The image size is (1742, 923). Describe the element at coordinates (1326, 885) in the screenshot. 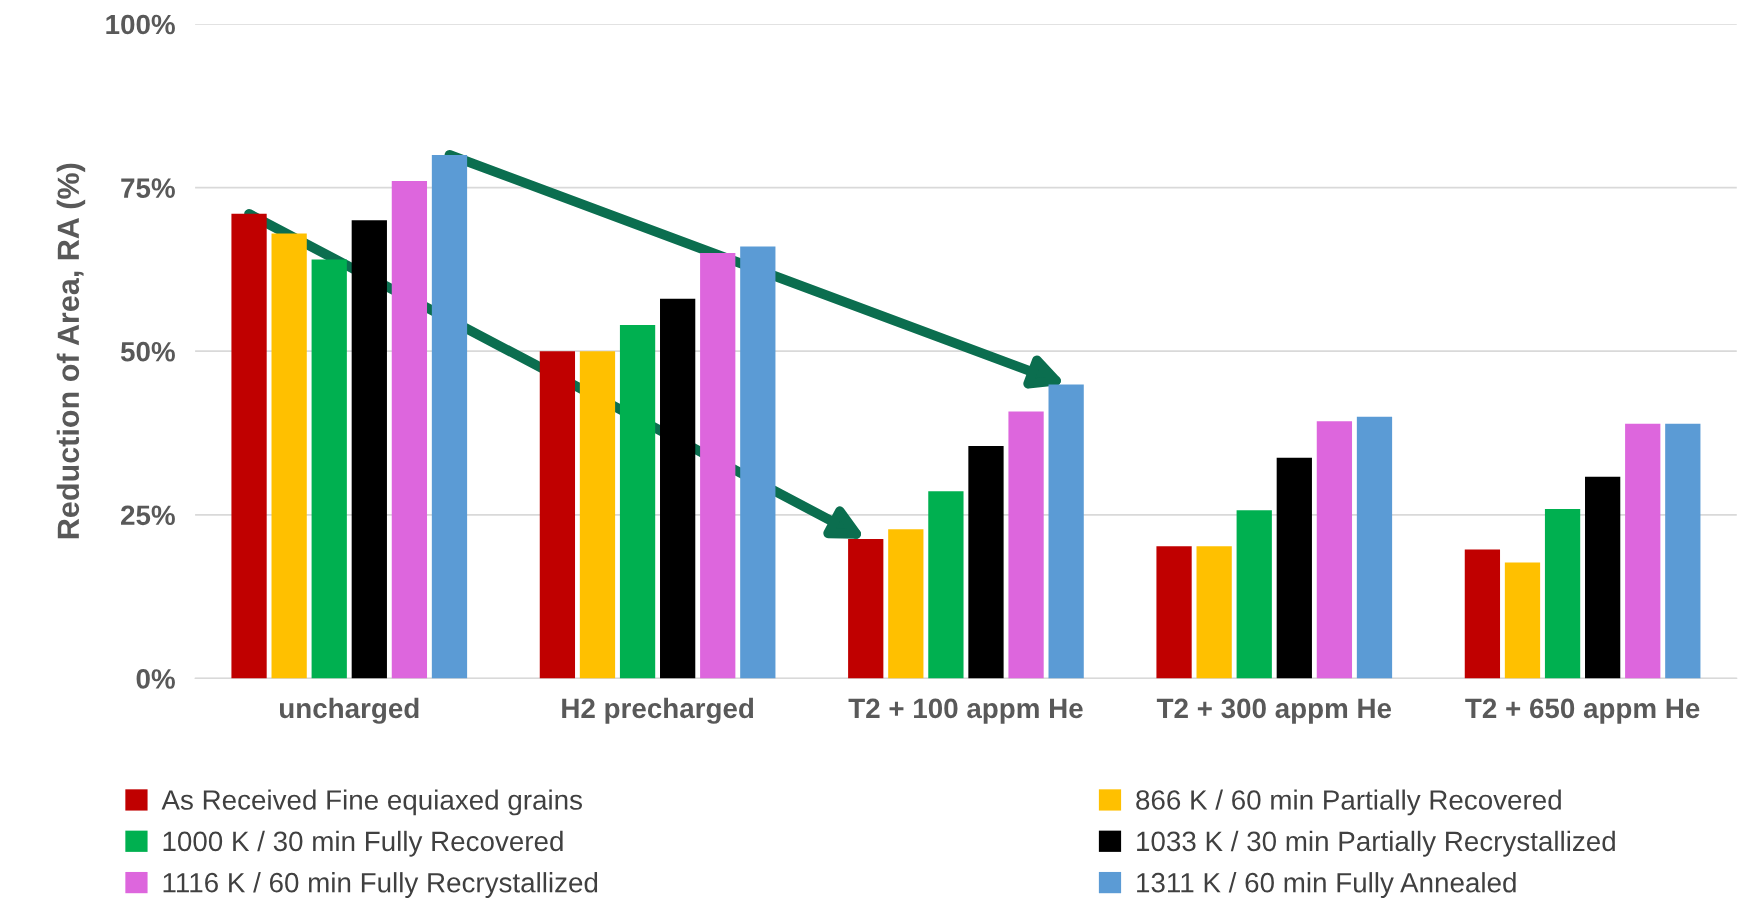

I see `legend-label: 1311 K / 60 min Fully Annealed` at that location.